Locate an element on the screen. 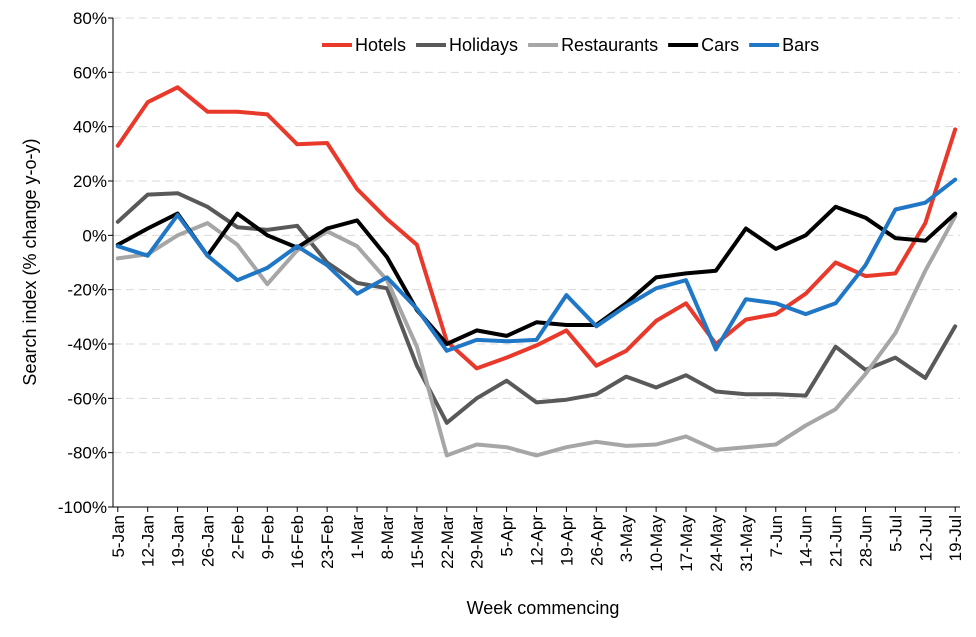 Image resolution: width=976 pixels, height=637 pixels. x-tick-label: 8-Mar is located at coordinates (387, 537).